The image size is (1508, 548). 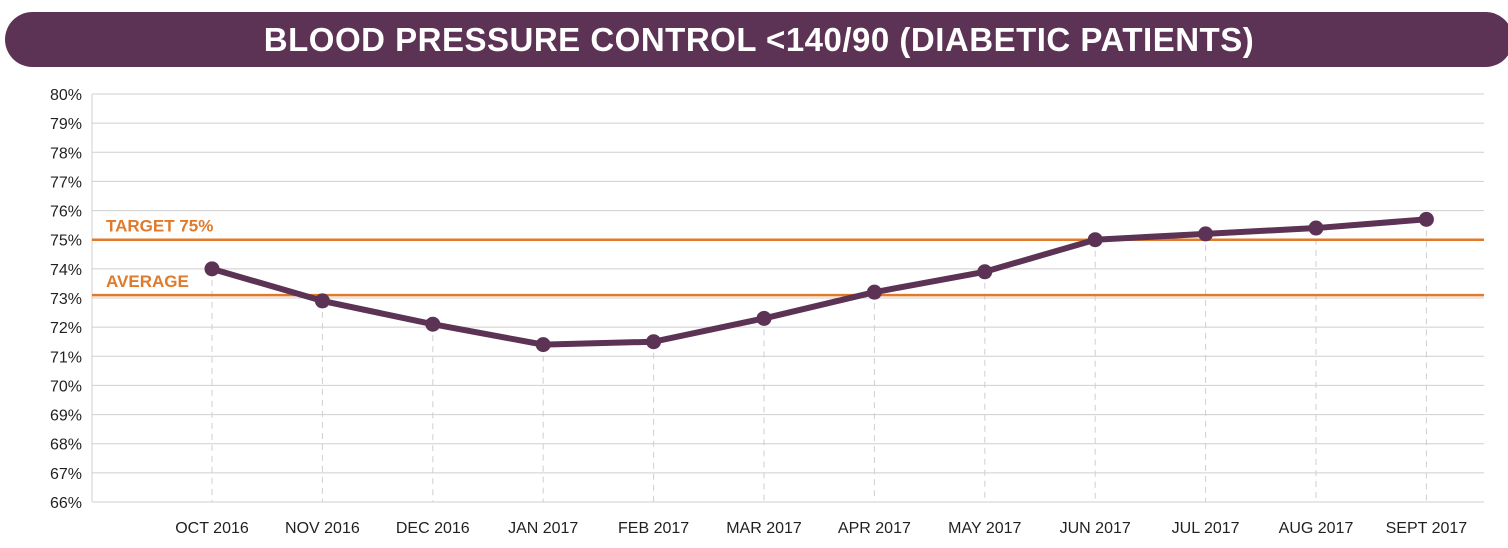 I want to click on x-tick-label: JAN 2017, so click(x=543, y=528).